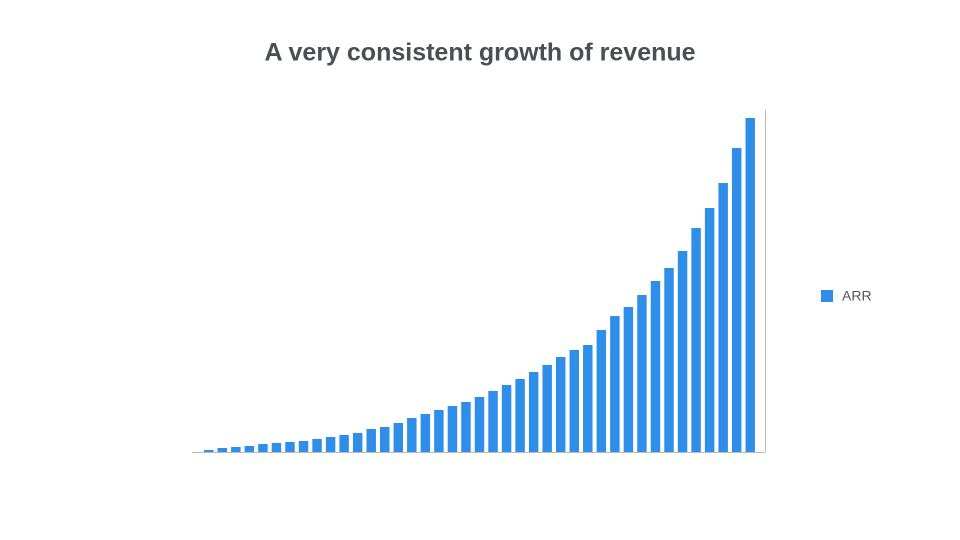 The width and height of the screenshot is (960, 540). What do you see at coordinates (827, 296) in the screenshot?
I see `legend-swatch` at bounding box center [827, 296].